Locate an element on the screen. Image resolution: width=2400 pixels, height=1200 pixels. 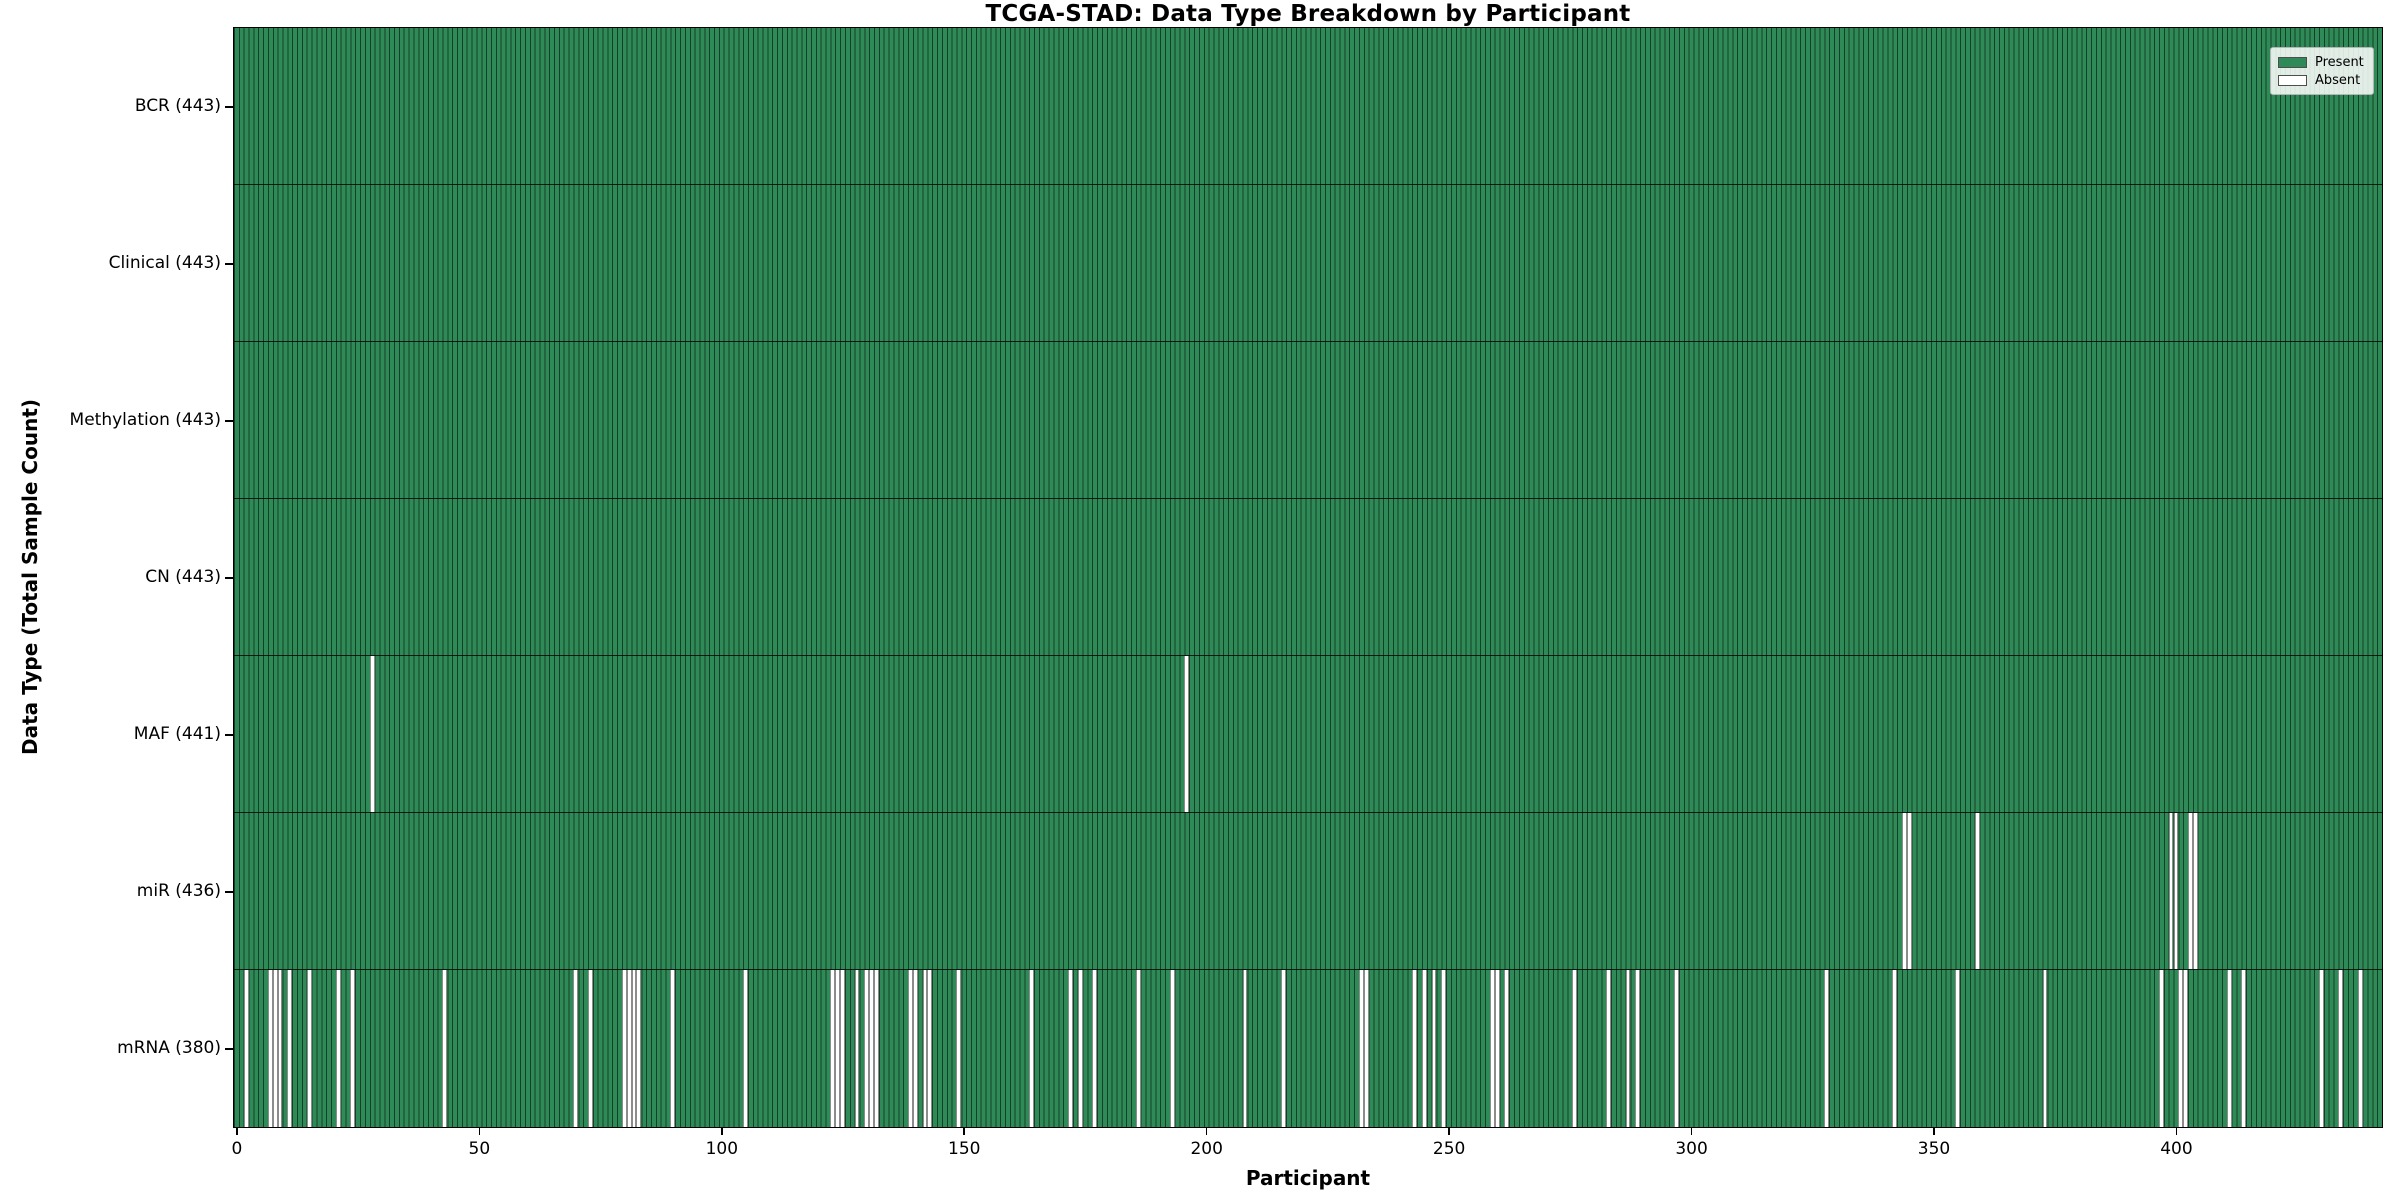
x-tick-label-250: 250 is located at coordinates (1449, 1149).